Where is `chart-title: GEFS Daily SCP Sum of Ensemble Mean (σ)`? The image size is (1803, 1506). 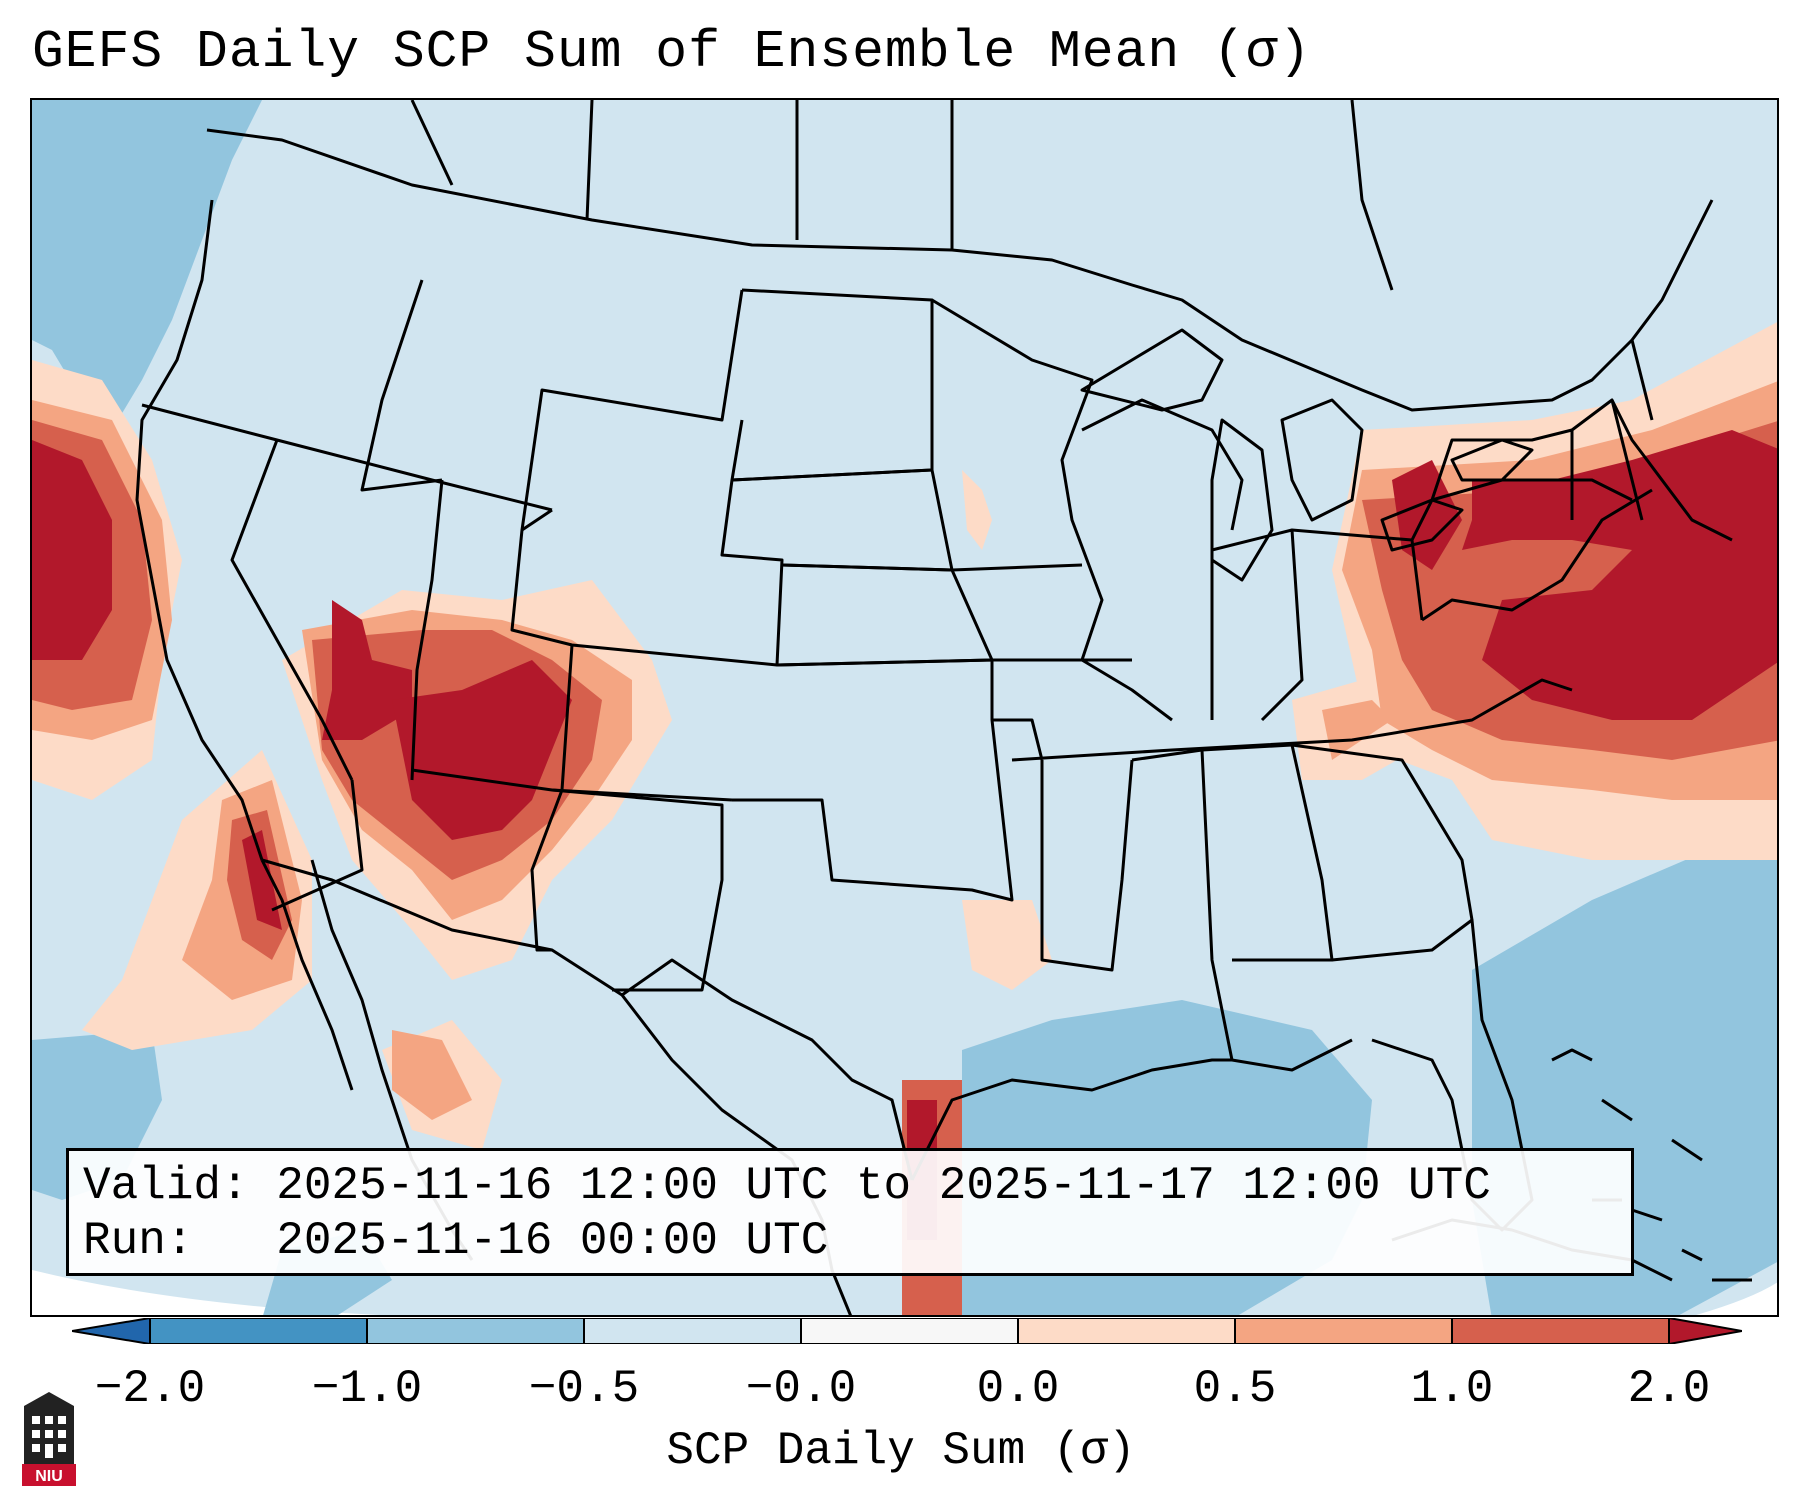 chart-title: GEFS Daily SCP Sum of Ensemble Mean (σ) is located at coordinates (672, 52).